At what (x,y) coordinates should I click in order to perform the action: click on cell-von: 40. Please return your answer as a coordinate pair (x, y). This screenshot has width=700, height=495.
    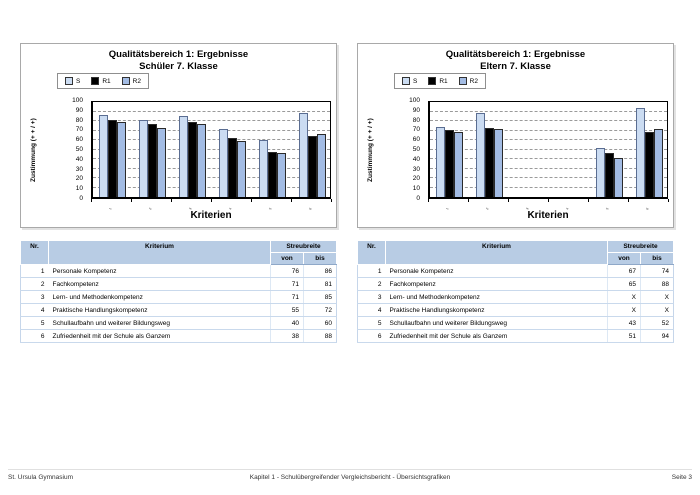
    Looking at the image, I should click on (287, 323).